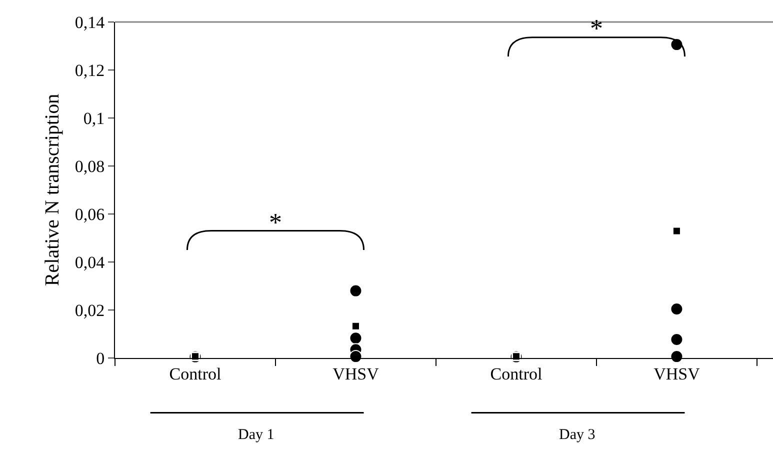 This screenshot has height=453, width=773. I want to click on y-tick-label: 0,1, so click(94, 118).